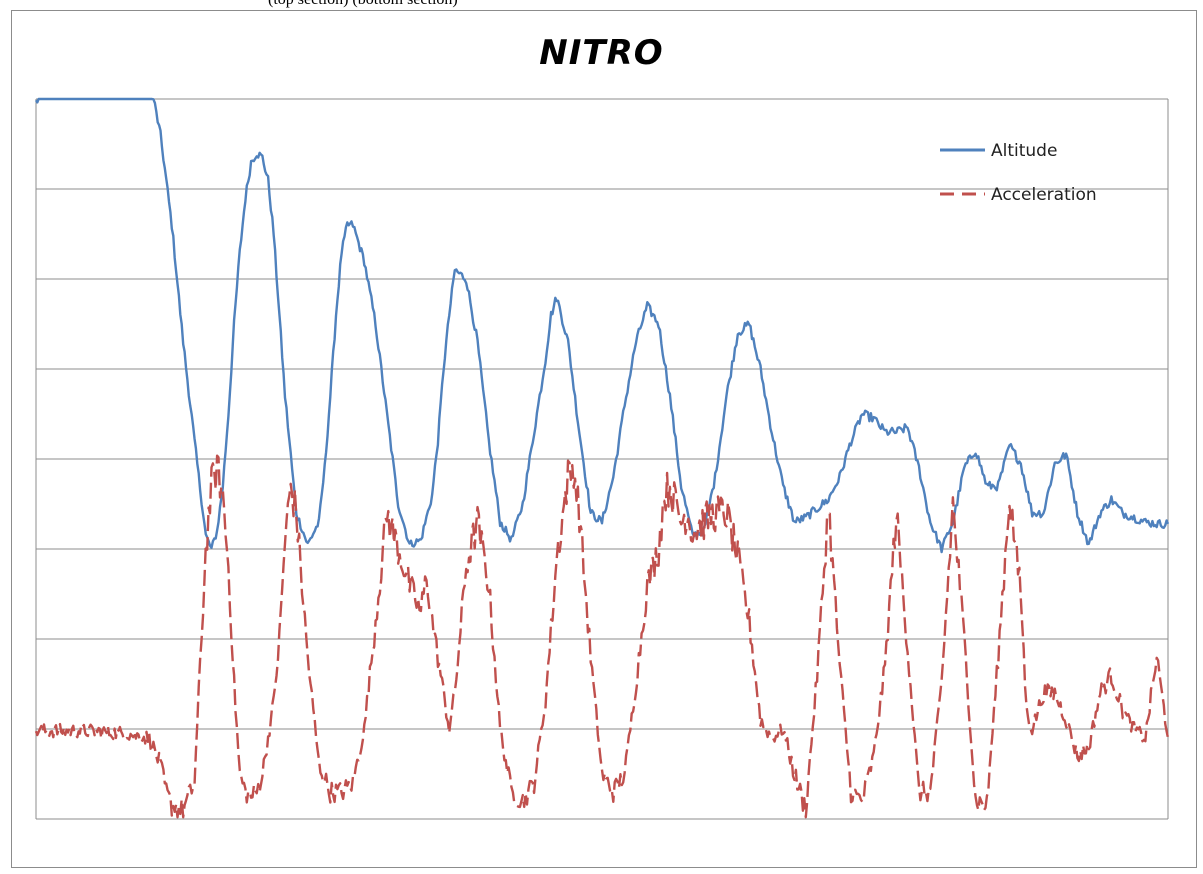 Image resolution: width=1203 pixels, height=874 pixels. I want to click on legend-label-altitude: Altitude, so click(1024, 151).